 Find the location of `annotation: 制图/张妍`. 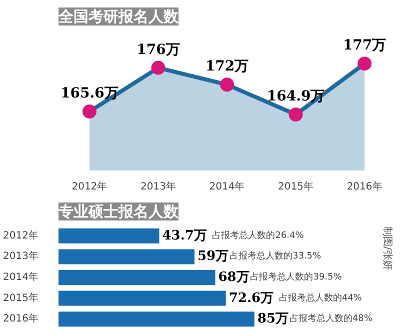

annotation: 制图/张妍 is located at coordinates (388, 248).